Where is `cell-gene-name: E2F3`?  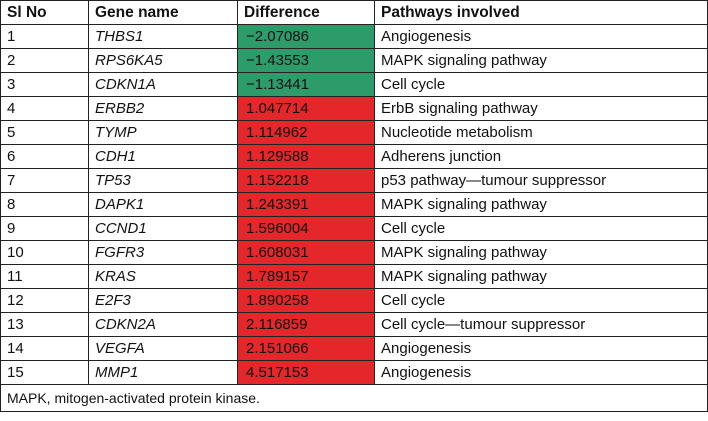 cell-gene-name: E2F3 is located at coordinates (163, 300).